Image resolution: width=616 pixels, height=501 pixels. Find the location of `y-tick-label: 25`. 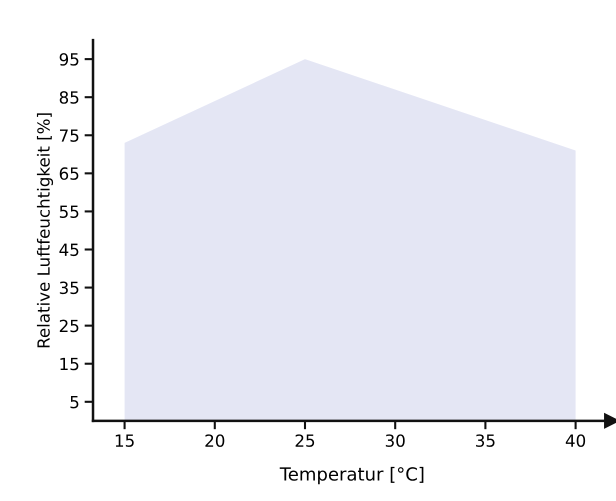

y-tick-label: 25 is located at coordinates (69, 326).